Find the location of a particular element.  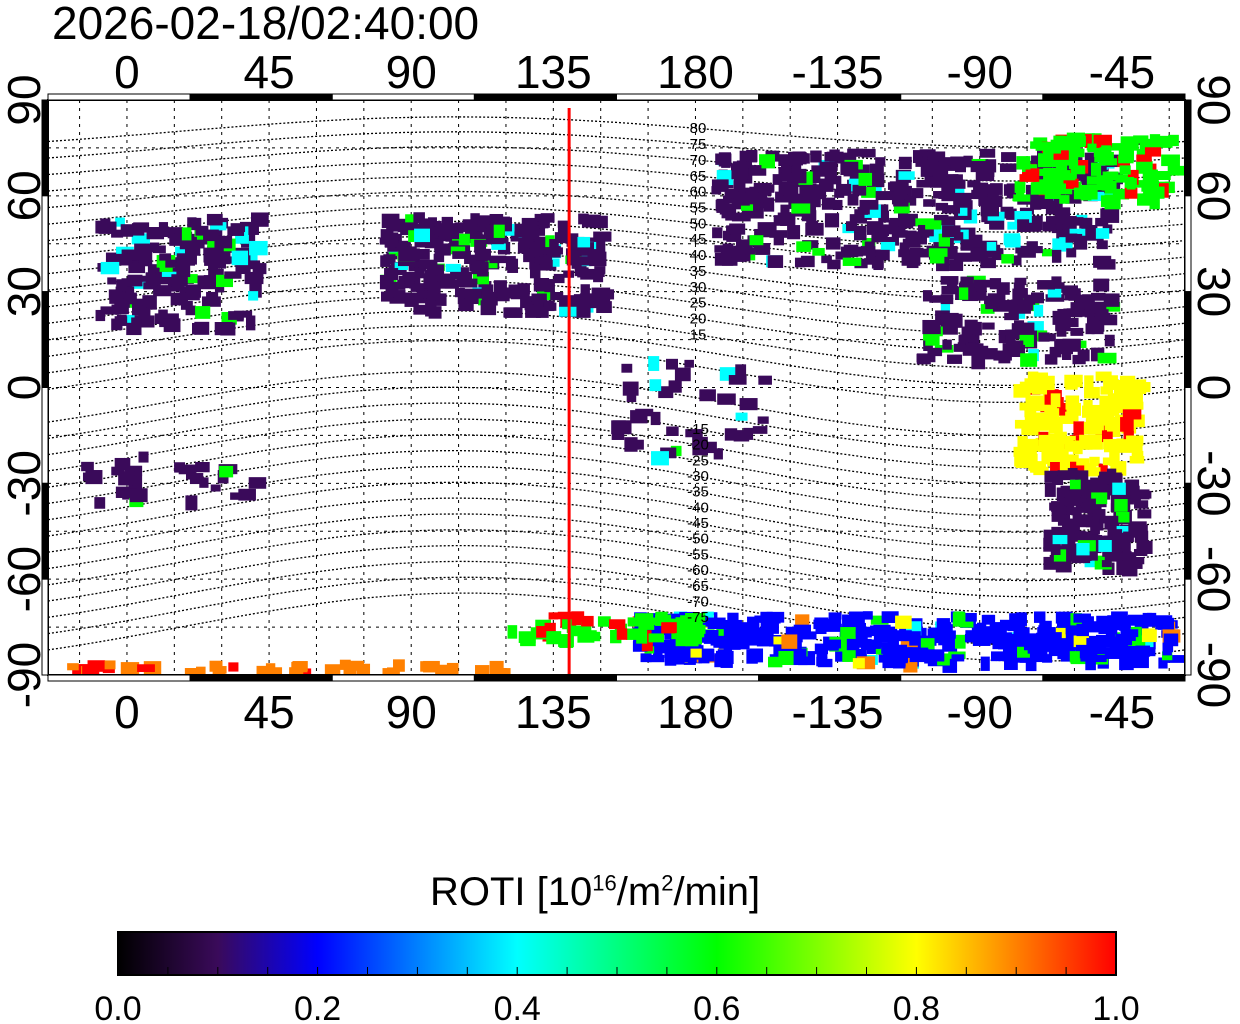

mag-lat-label: -70 is located at coordinates (698, 601).